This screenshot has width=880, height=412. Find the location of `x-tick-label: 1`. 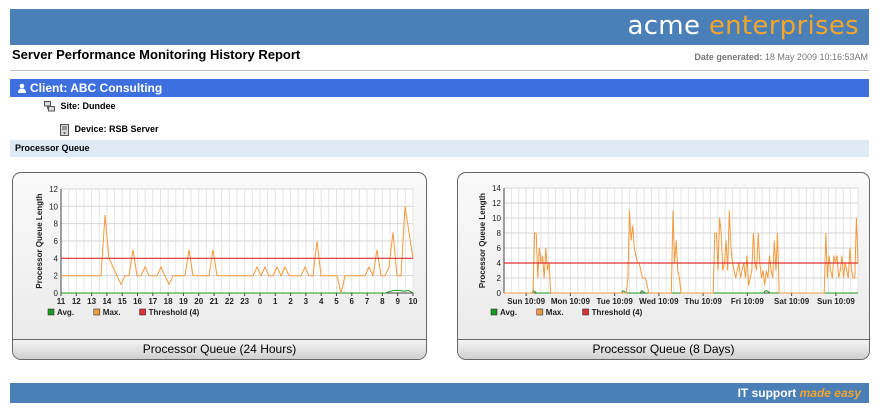

x-tick-label: 1 is located at coordinates (275, 301).